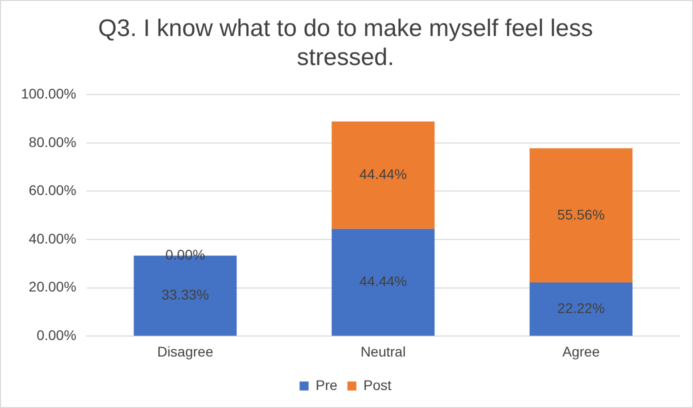 This screenshot has width=693, height=408. I want to click on y-tick-label: 80.00%, so click(52, 142).